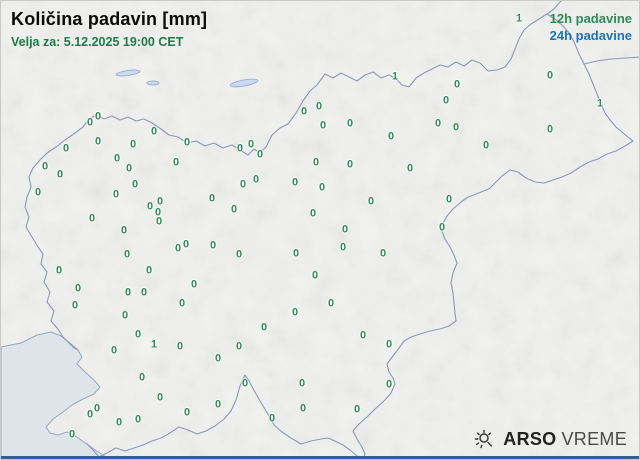  What do you see at coordinates (590, 35) in the screenshot?
I see `legend-item-24h-padavine: 24h padavine` at bounding box center [590, 35].